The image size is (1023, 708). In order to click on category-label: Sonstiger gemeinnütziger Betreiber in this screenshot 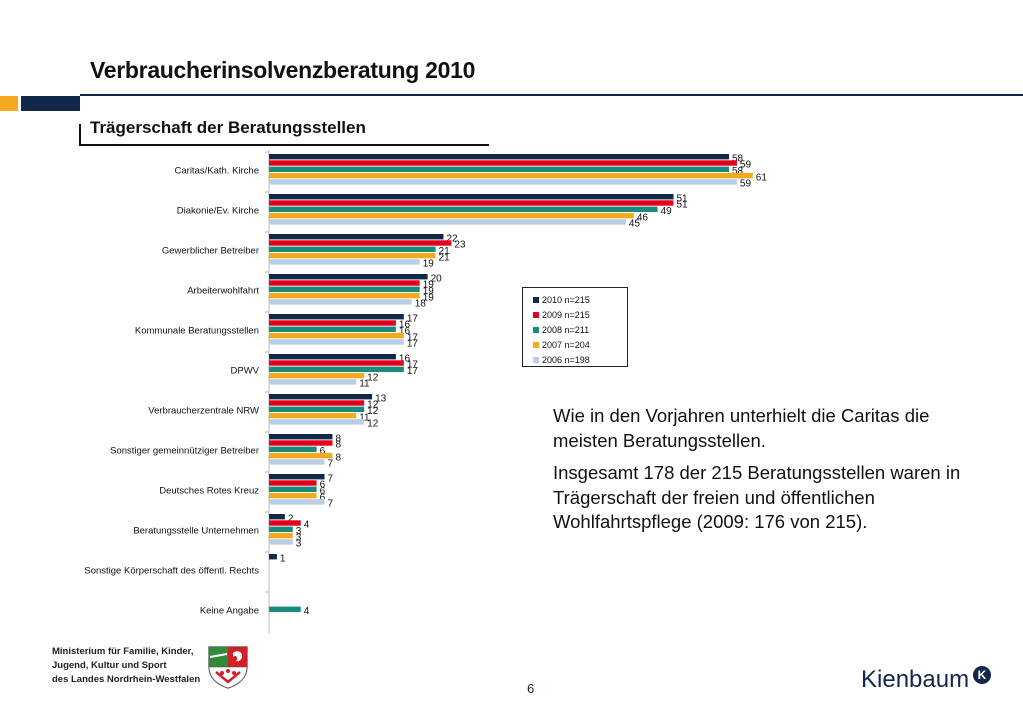, I will do `click(184, 450)`.